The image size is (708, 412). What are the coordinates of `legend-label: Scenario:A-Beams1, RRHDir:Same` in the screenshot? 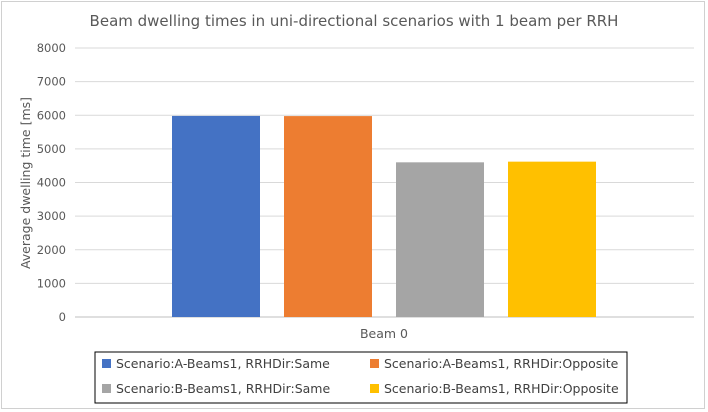 It's located at (223, 363).